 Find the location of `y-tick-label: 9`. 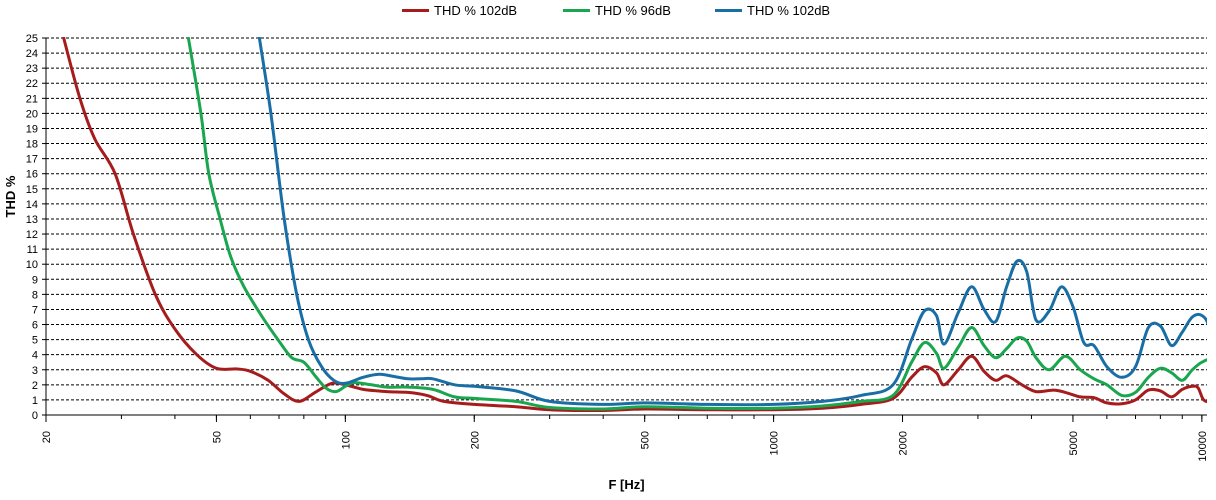

y-tick-label: 9 is located at coordinates (35, 280).